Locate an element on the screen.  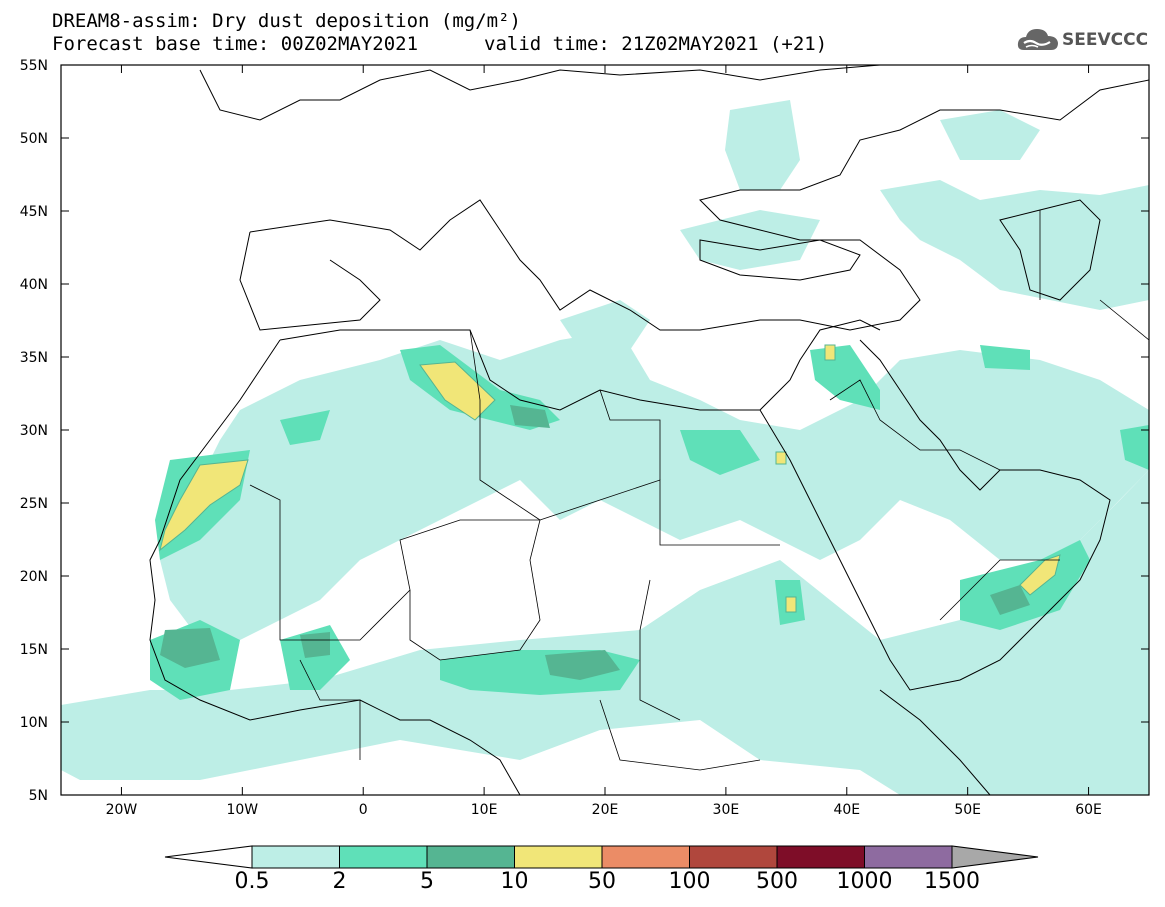
forecast-base-time: Forecast base time: 00Z02MAY2021 is located at coordinates (235, 44).